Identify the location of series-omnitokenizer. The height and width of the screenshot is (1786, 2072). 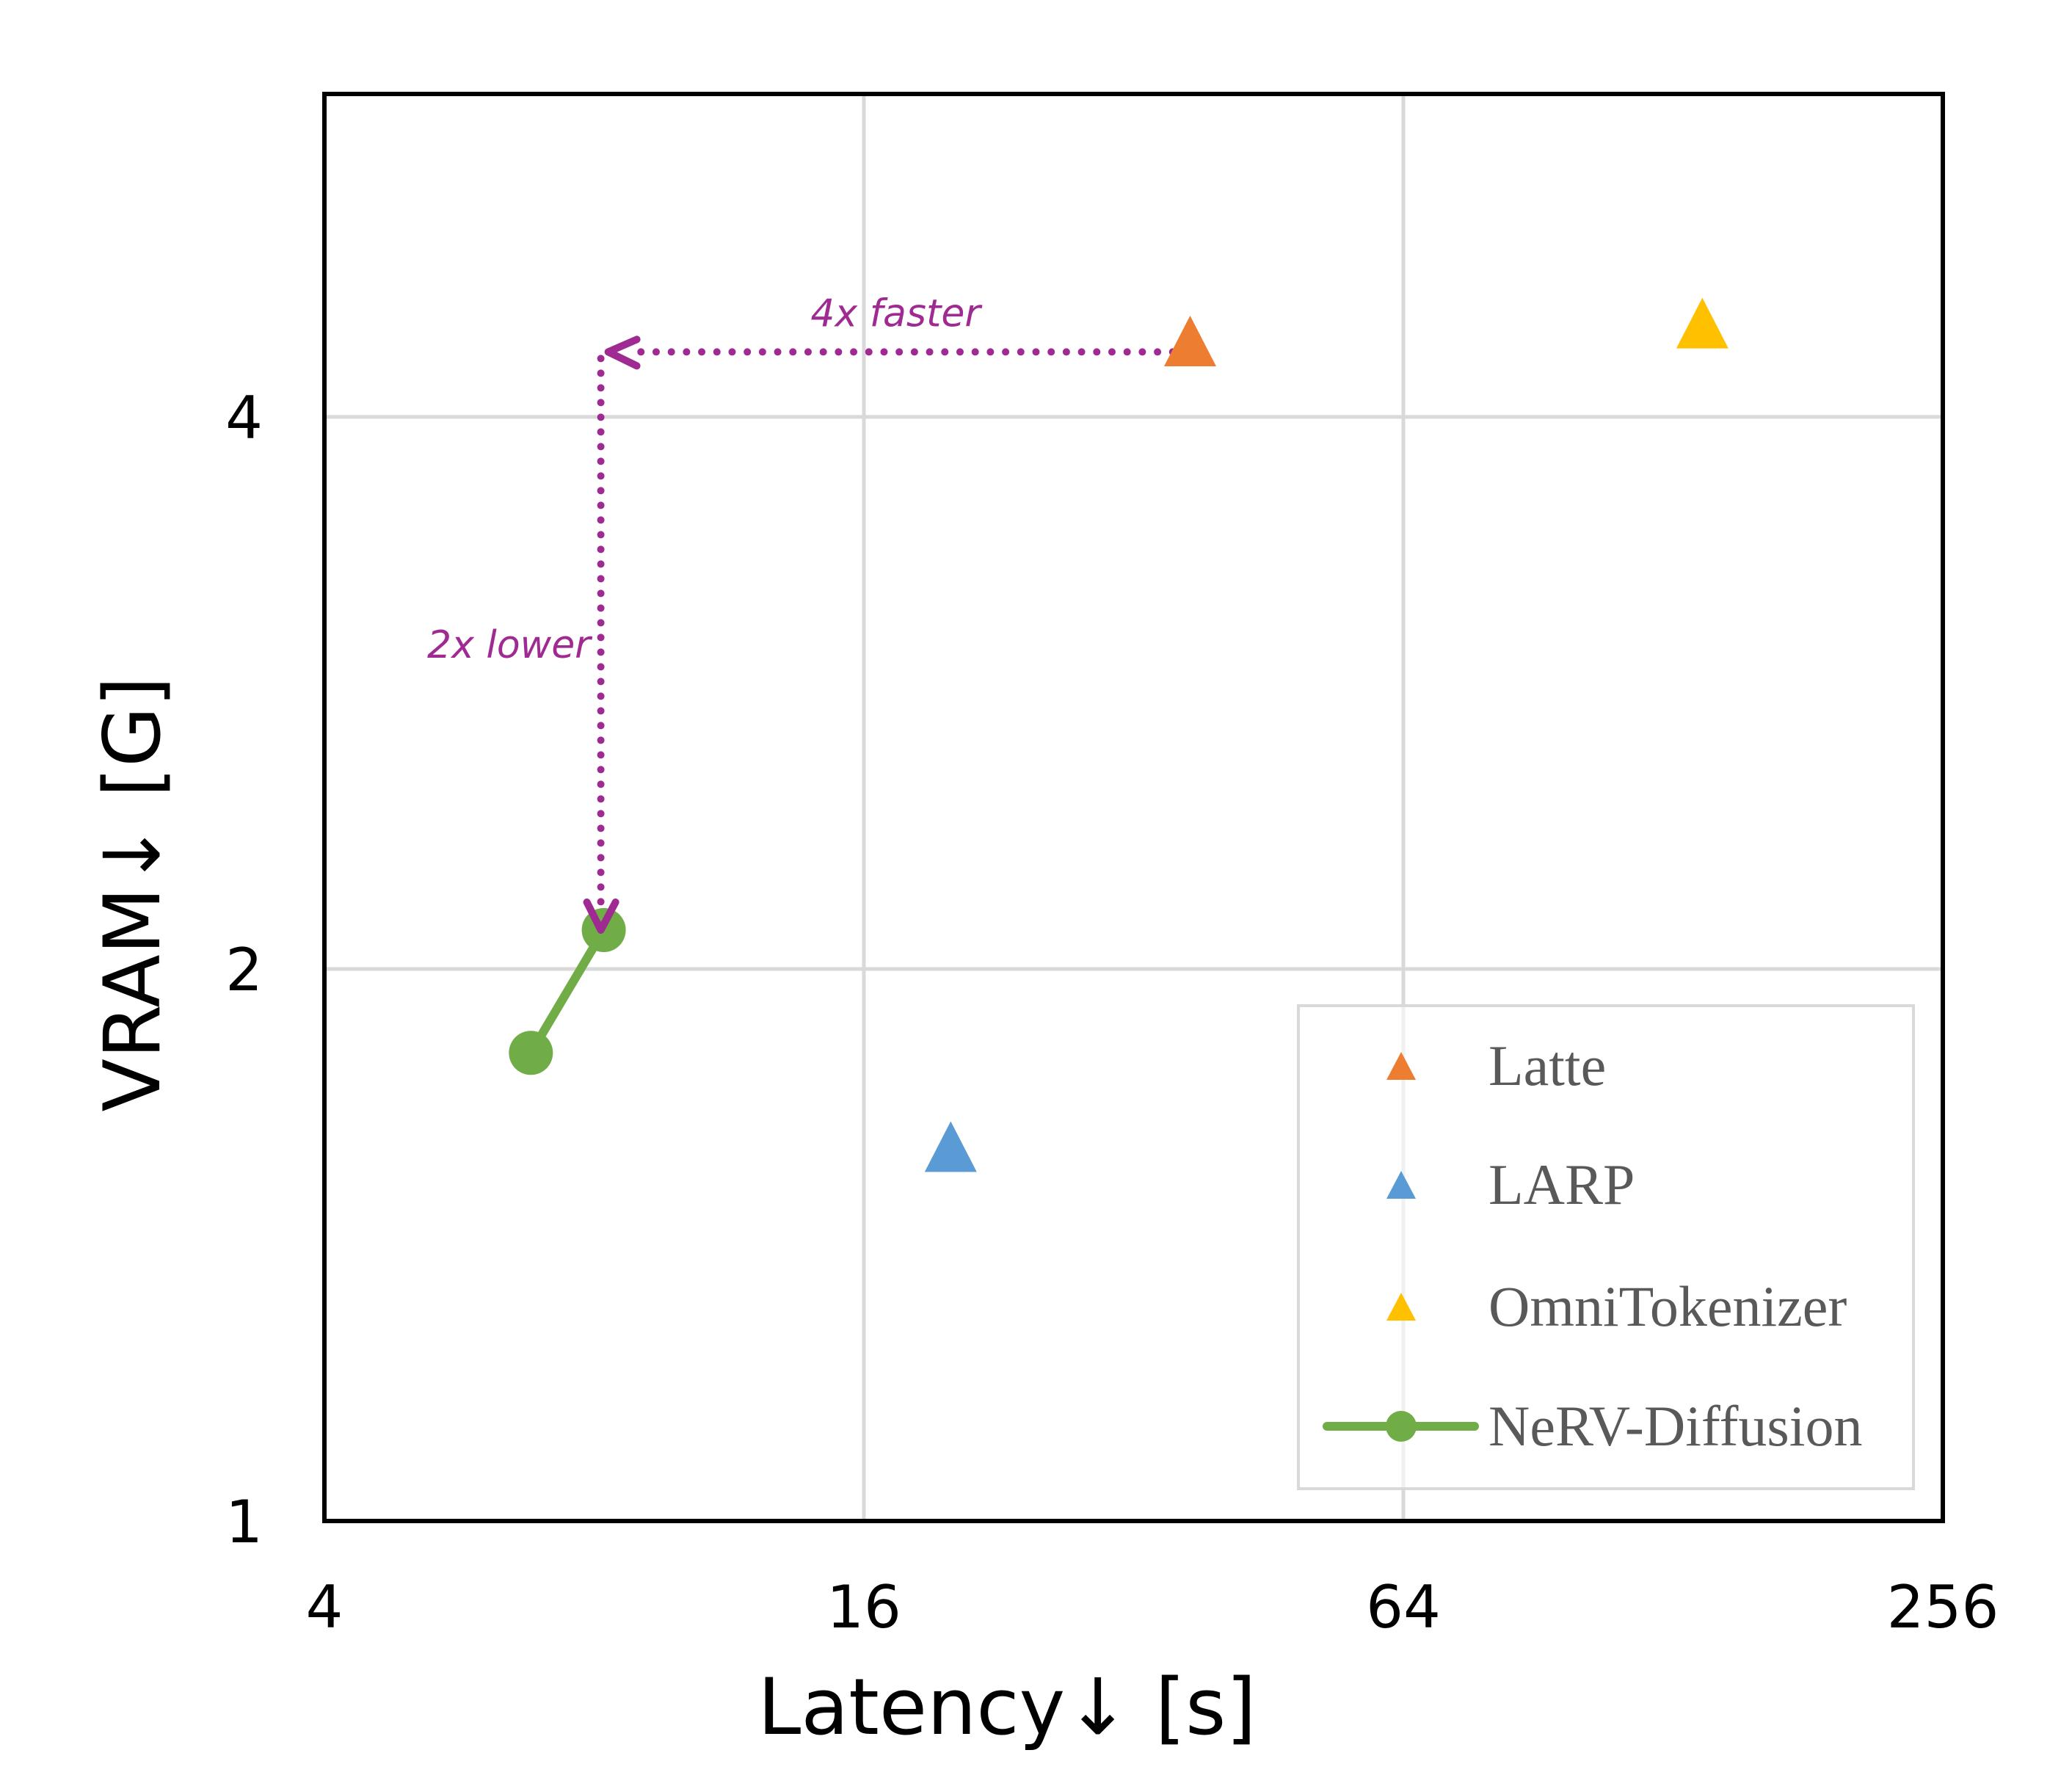
(1703, 323).